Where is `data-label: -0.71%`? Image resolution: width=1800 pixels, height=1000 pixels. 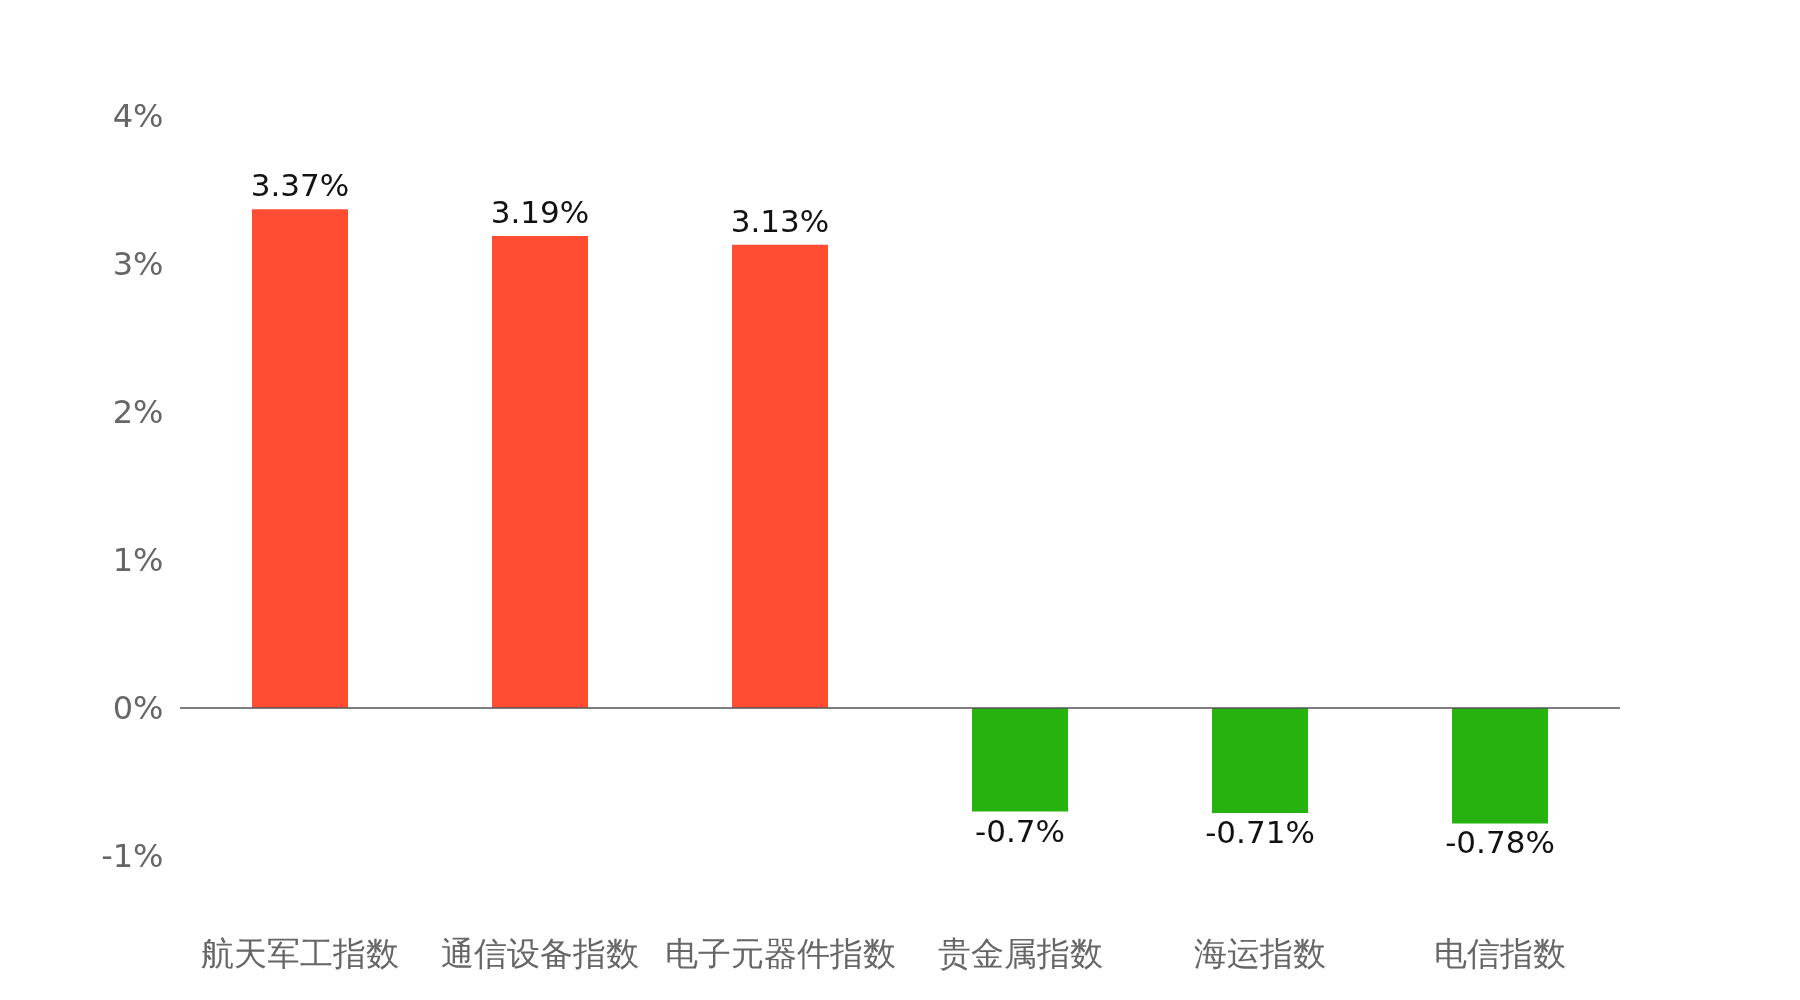 data-label: -0.71% is located at coordinates (1260, 832).